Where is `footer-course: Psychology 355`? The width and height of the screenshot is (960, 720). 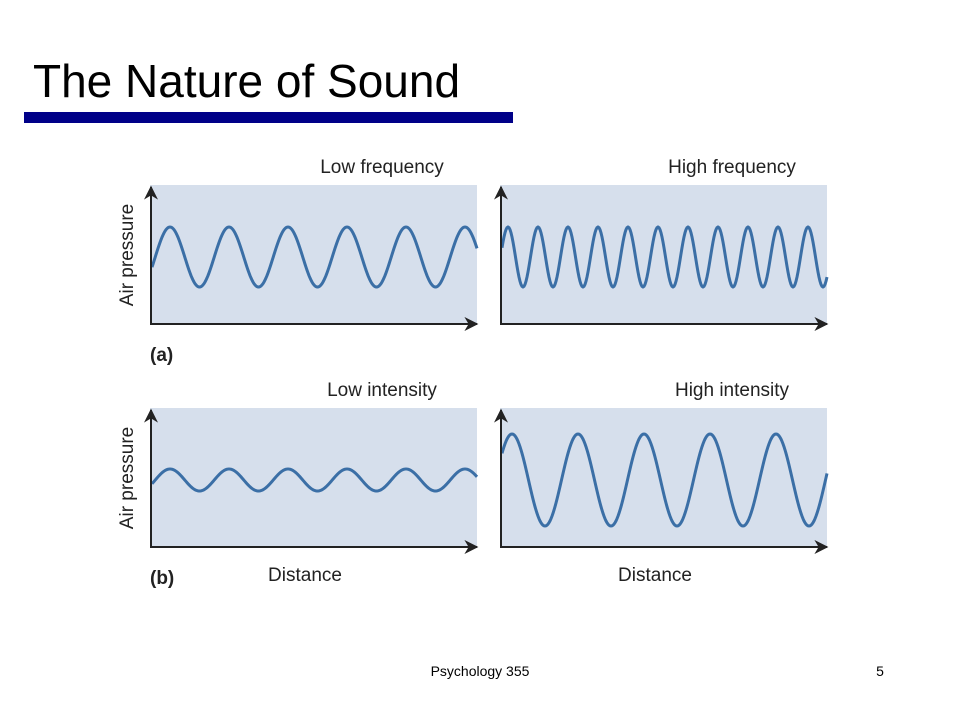
footer-course: Psychology 355 is located at coordinates (480, 671).